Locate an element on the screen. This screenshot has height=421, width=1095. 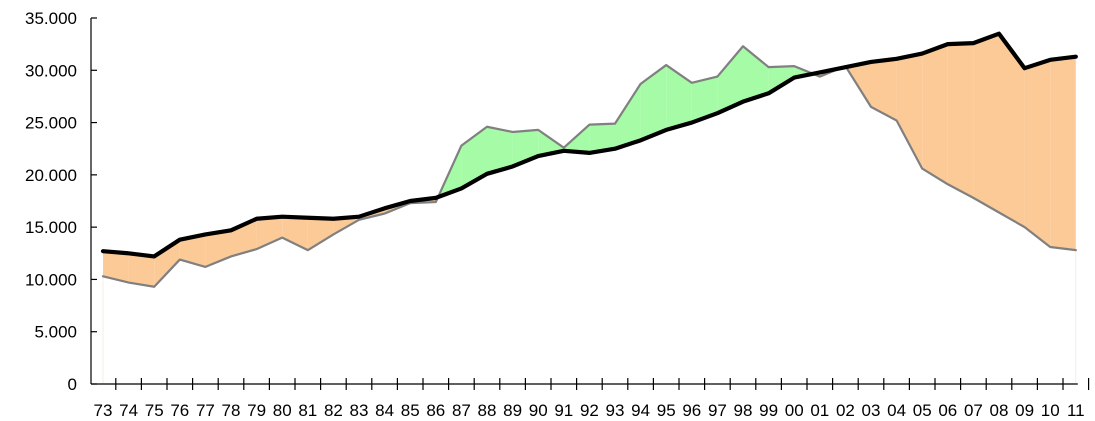
x-tick-label: 86 is located at coordinates (435, 410).